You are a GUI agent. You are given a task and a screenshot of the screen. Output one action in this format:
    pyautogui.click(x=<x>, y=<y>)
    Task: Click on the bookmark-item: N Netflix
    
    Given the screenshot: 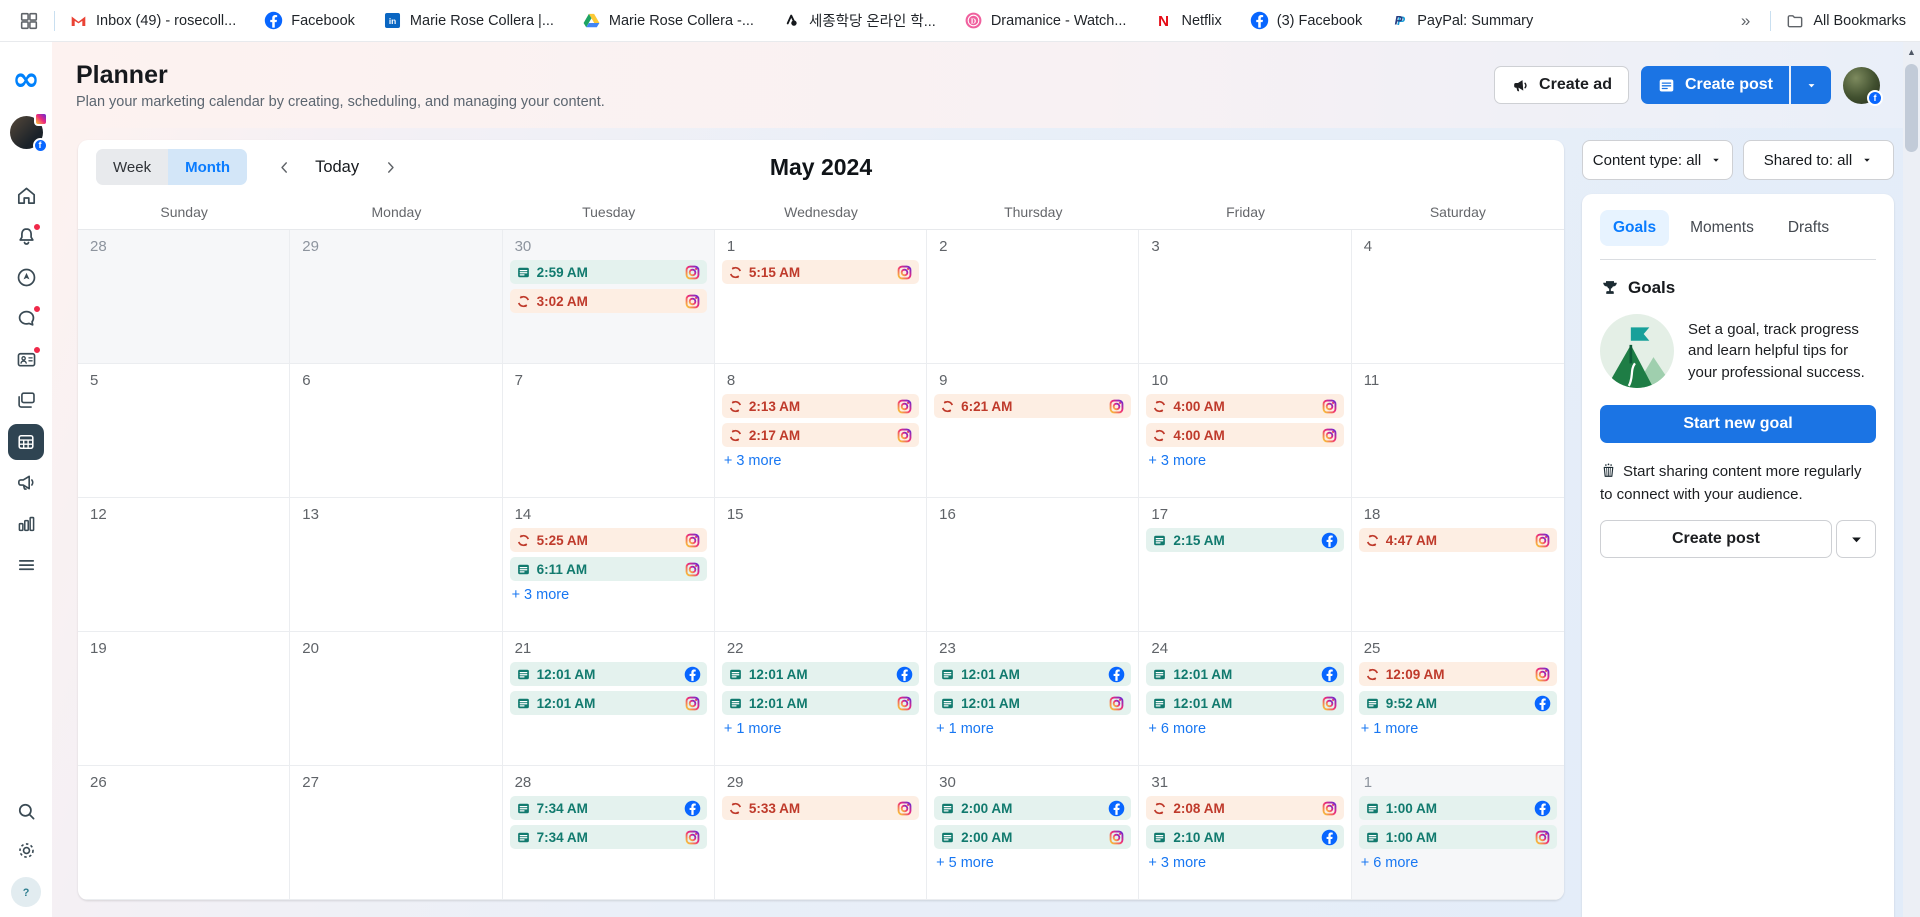 What is the action you would take?
    pyautogui.click(x=1188, y=21)
    